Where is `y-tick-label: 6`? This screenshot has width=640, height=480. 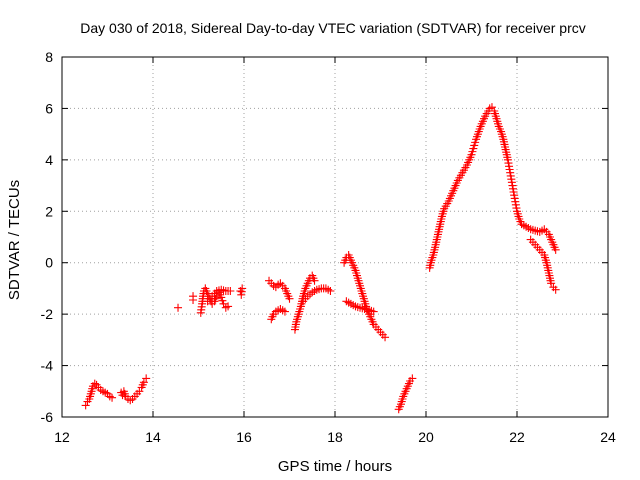
y-tick-label: 6 is located at coordinates (49, 108).